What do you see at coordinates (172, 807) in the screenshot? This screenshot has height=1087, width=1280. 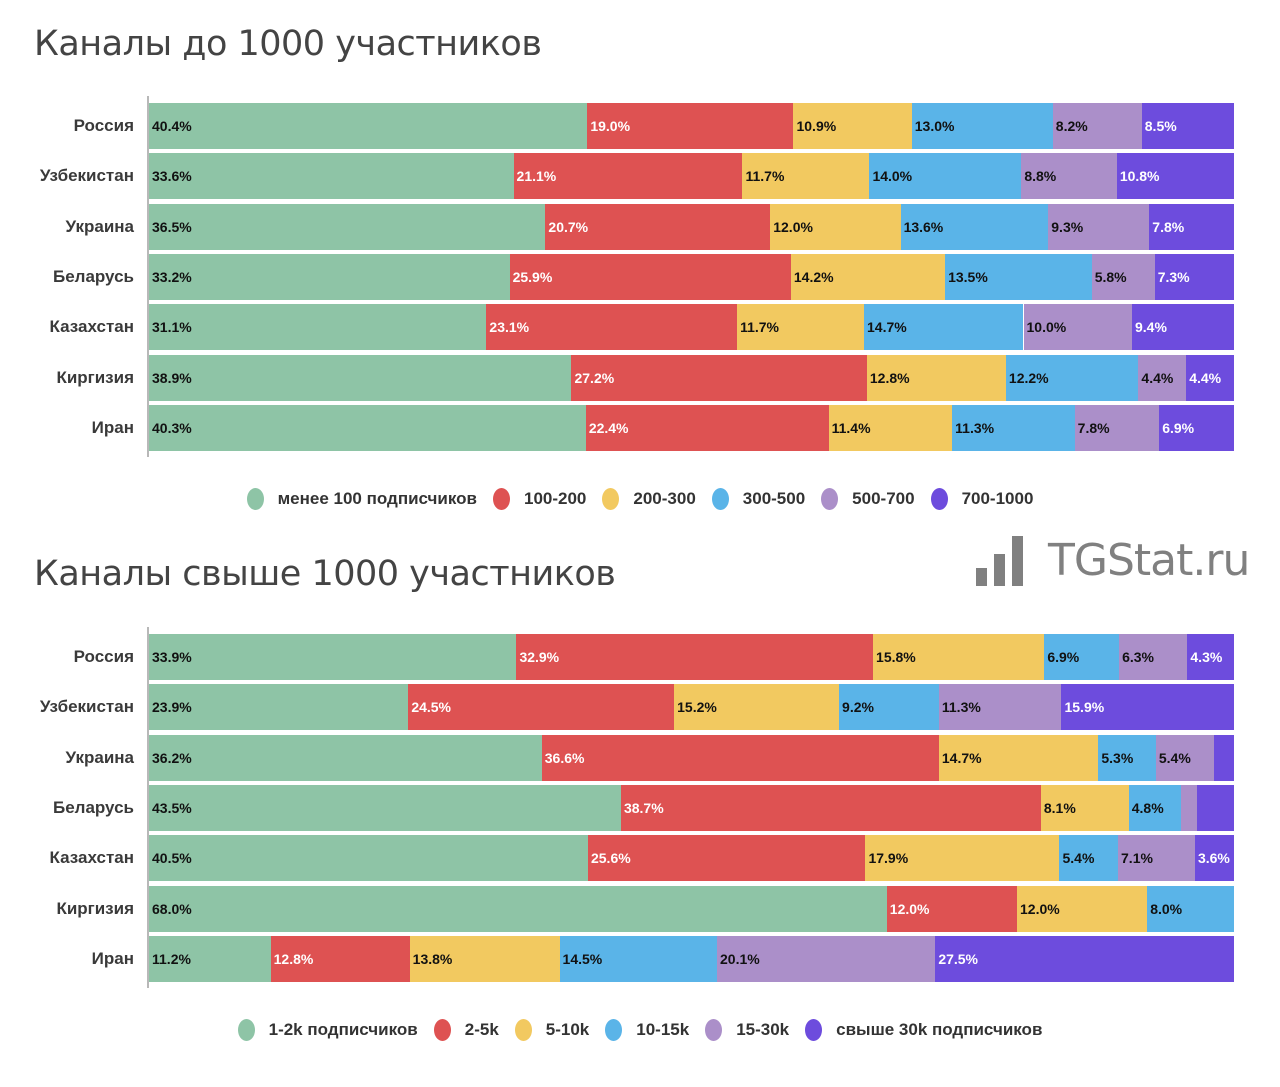 I see `data-label: 43.5%` at bounding box center [172, 807].